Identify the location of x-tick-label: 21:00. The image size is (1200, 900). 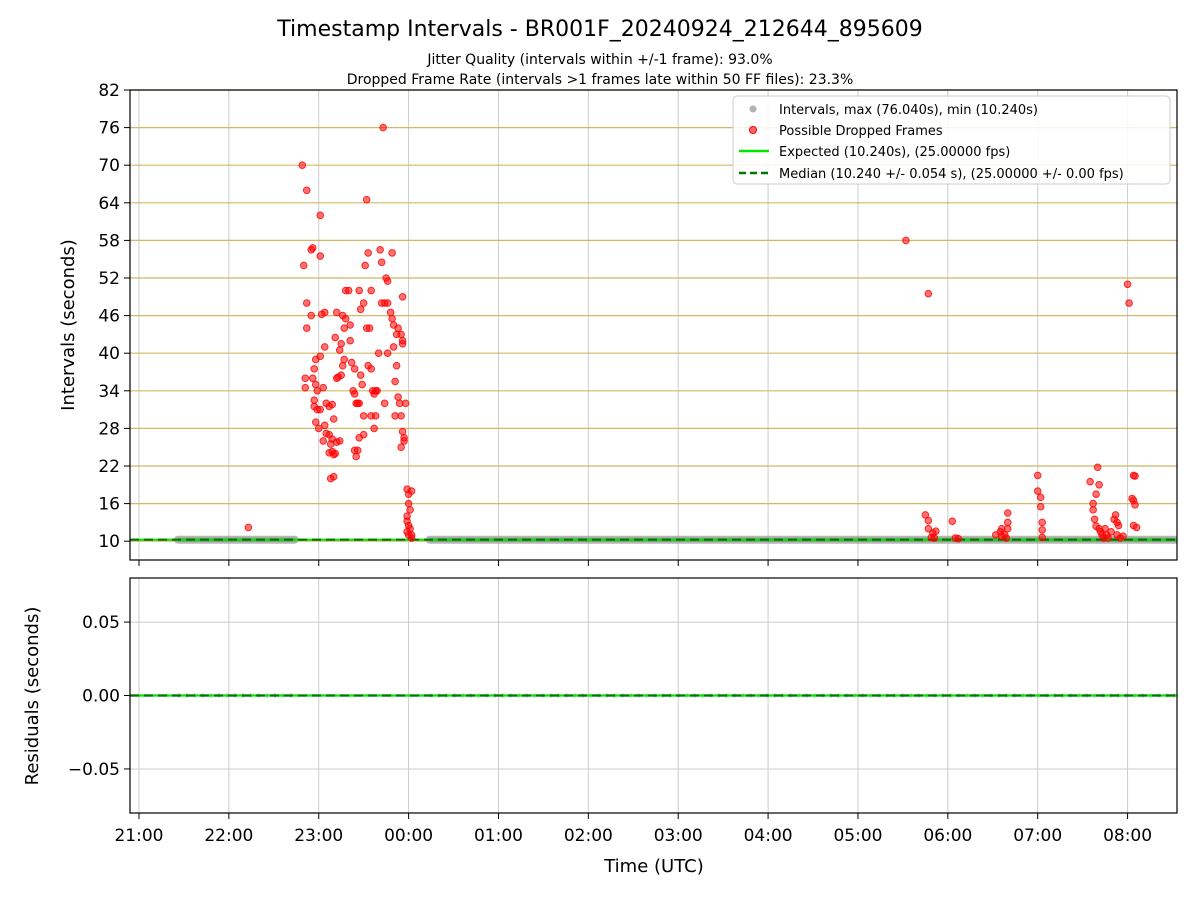
(138, 836).